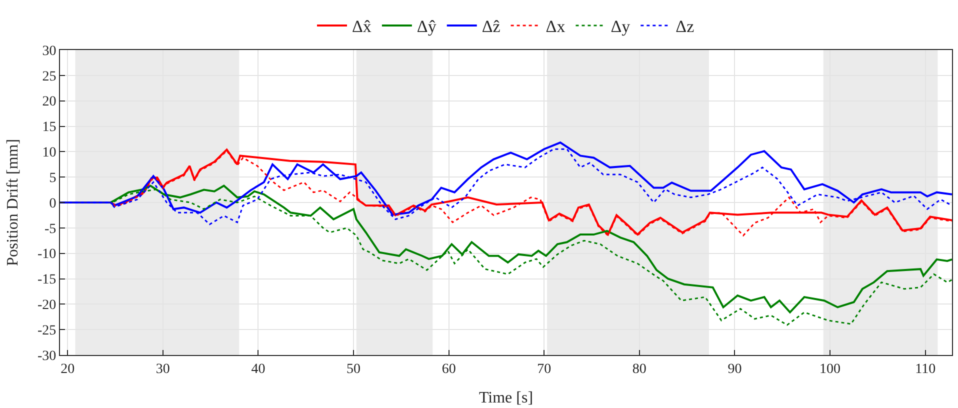  Describe the element at coordinates (47, 306) in the screenshot. I see `y-tick-label: -20` at that location.